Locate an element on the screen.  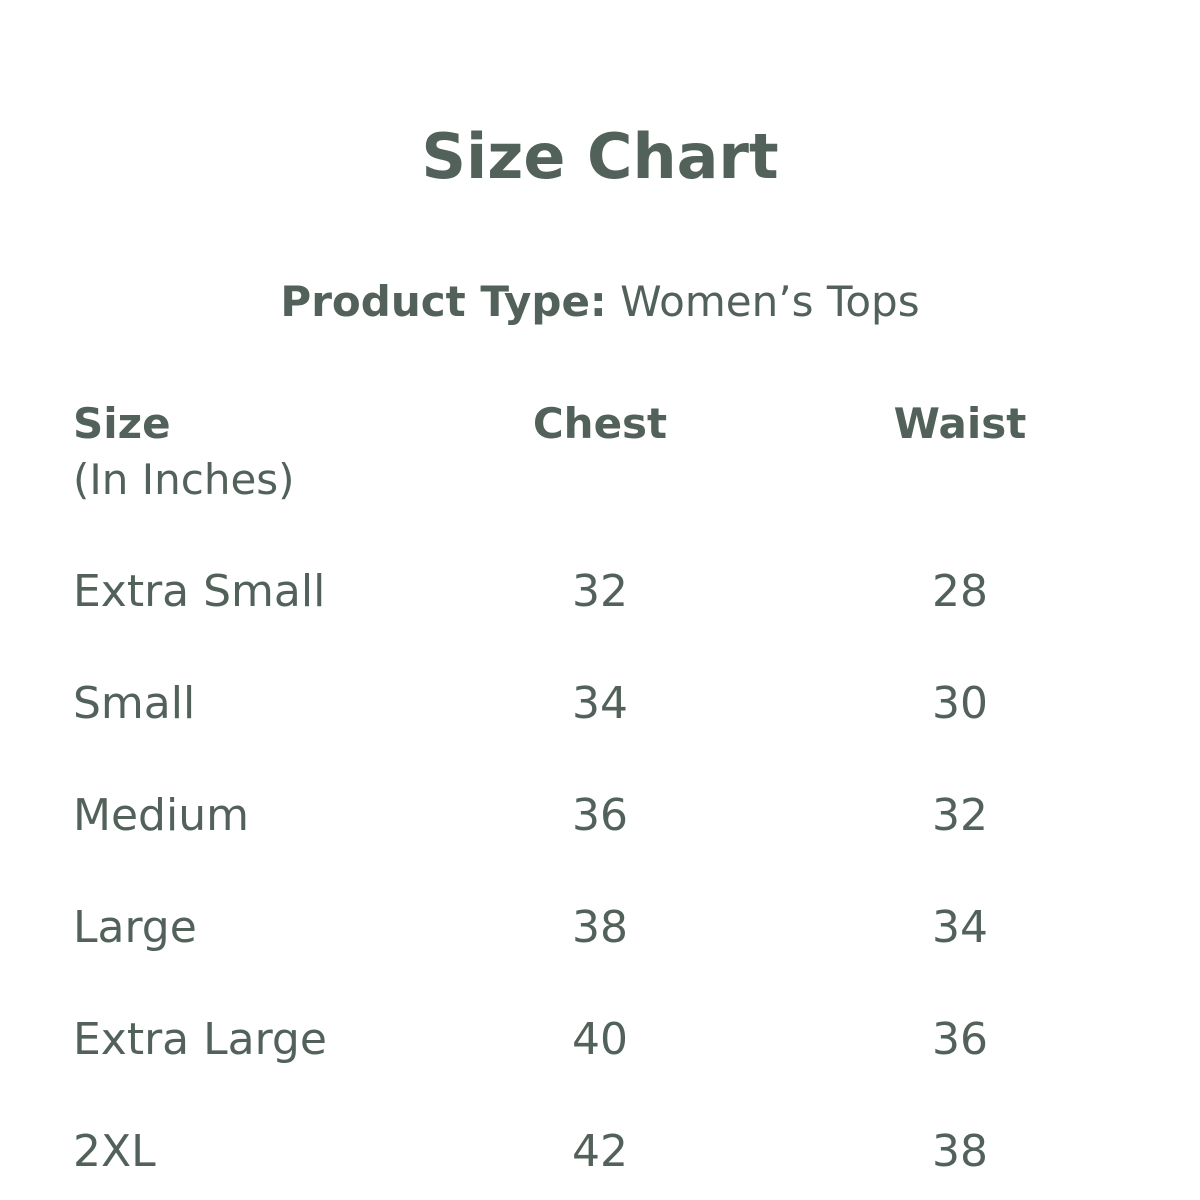
table-cell-chest: 38 is located at coordinates (600, 927).